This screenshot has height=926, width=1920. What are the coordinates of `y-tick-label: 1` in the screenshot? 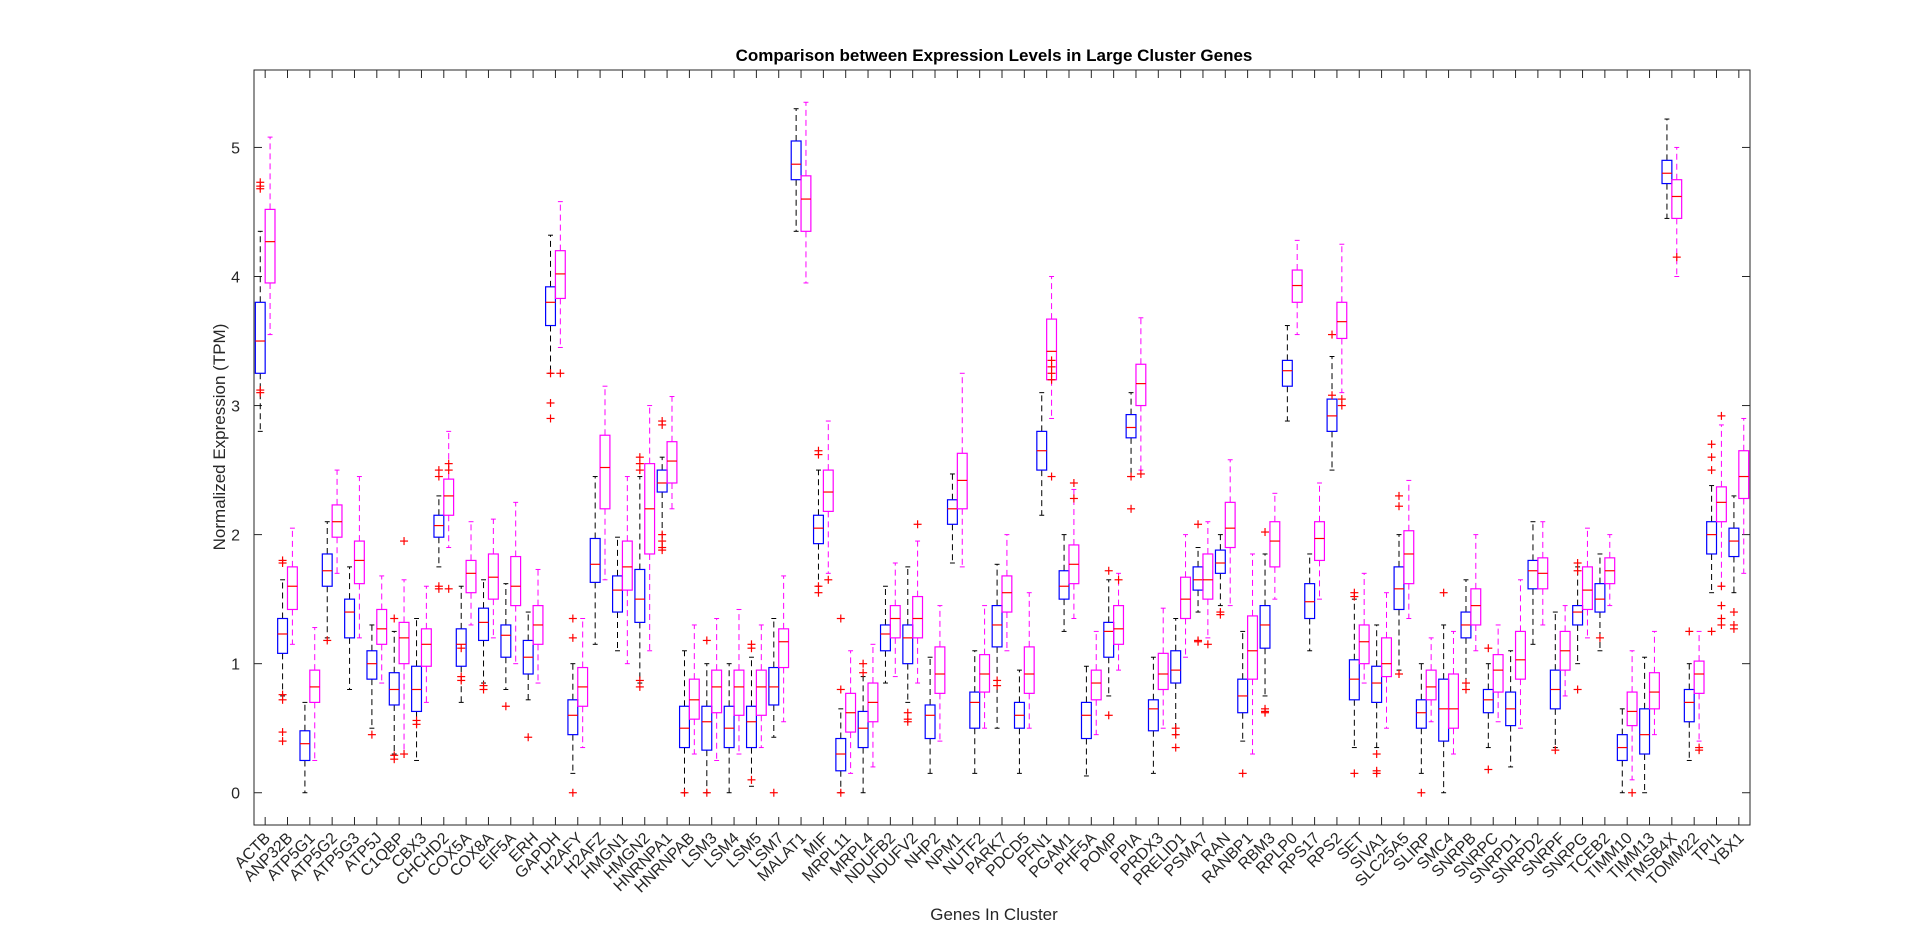 It's located at (235, 665).